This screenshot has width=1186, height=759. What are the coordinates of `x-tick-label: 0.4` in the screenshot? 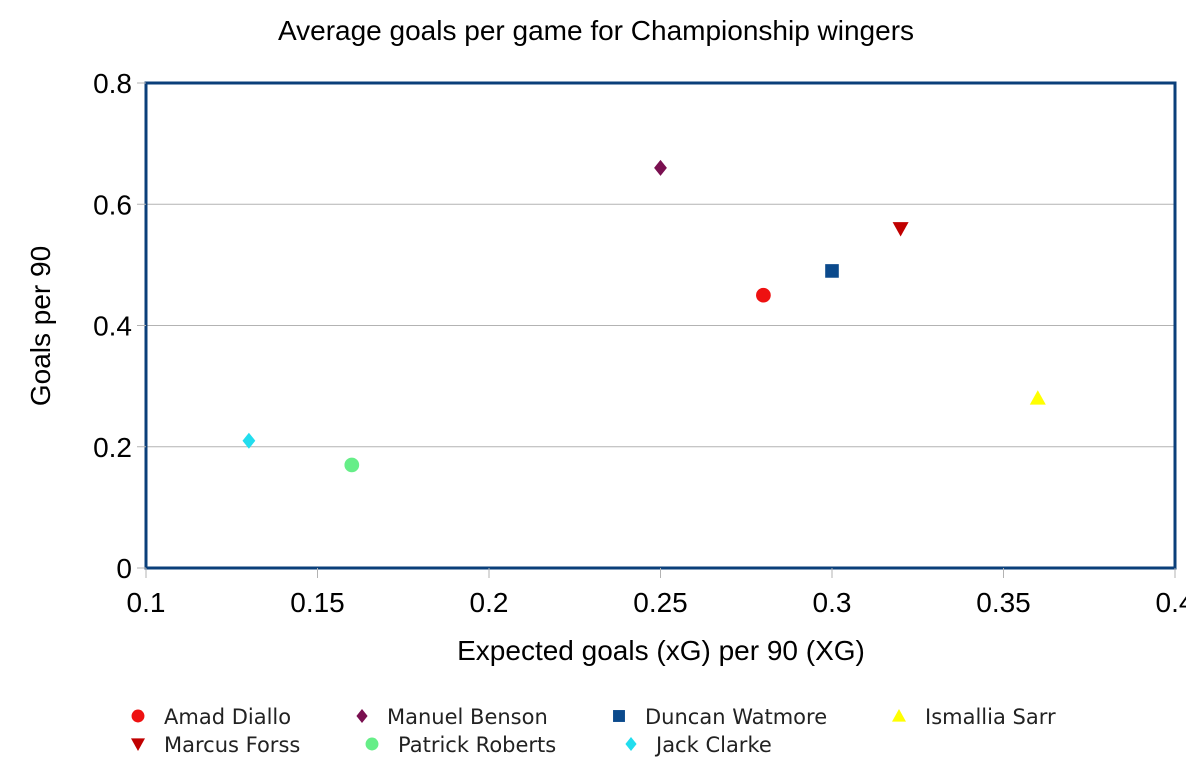 It's located at (1171, 602).